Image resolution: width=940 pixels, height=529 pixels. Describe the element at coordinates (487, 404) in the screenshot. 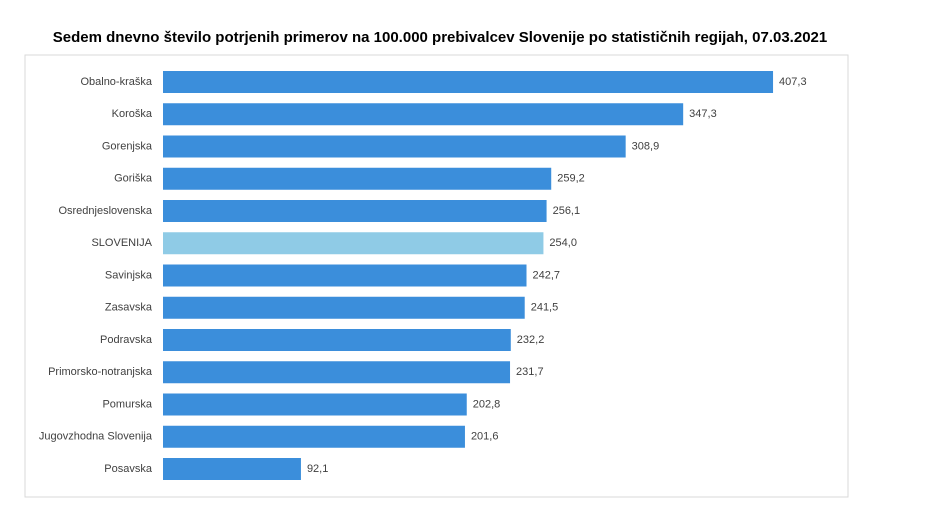

I see `value-label: 202,8` at that location.